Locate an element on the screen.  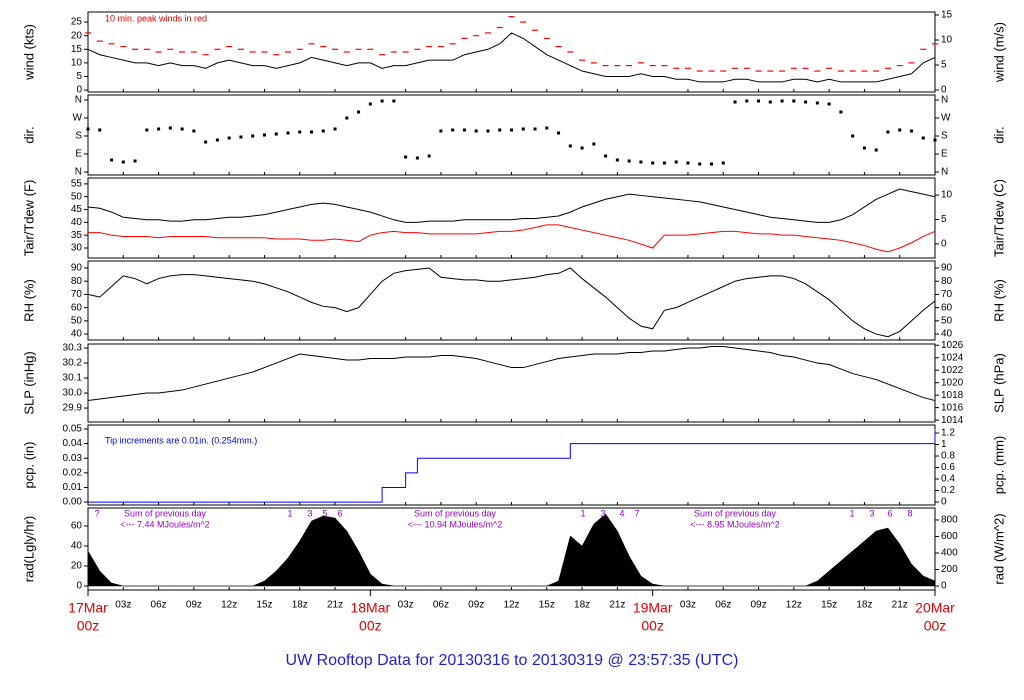
y-tick-label: N is located at coordinates (78, 100).